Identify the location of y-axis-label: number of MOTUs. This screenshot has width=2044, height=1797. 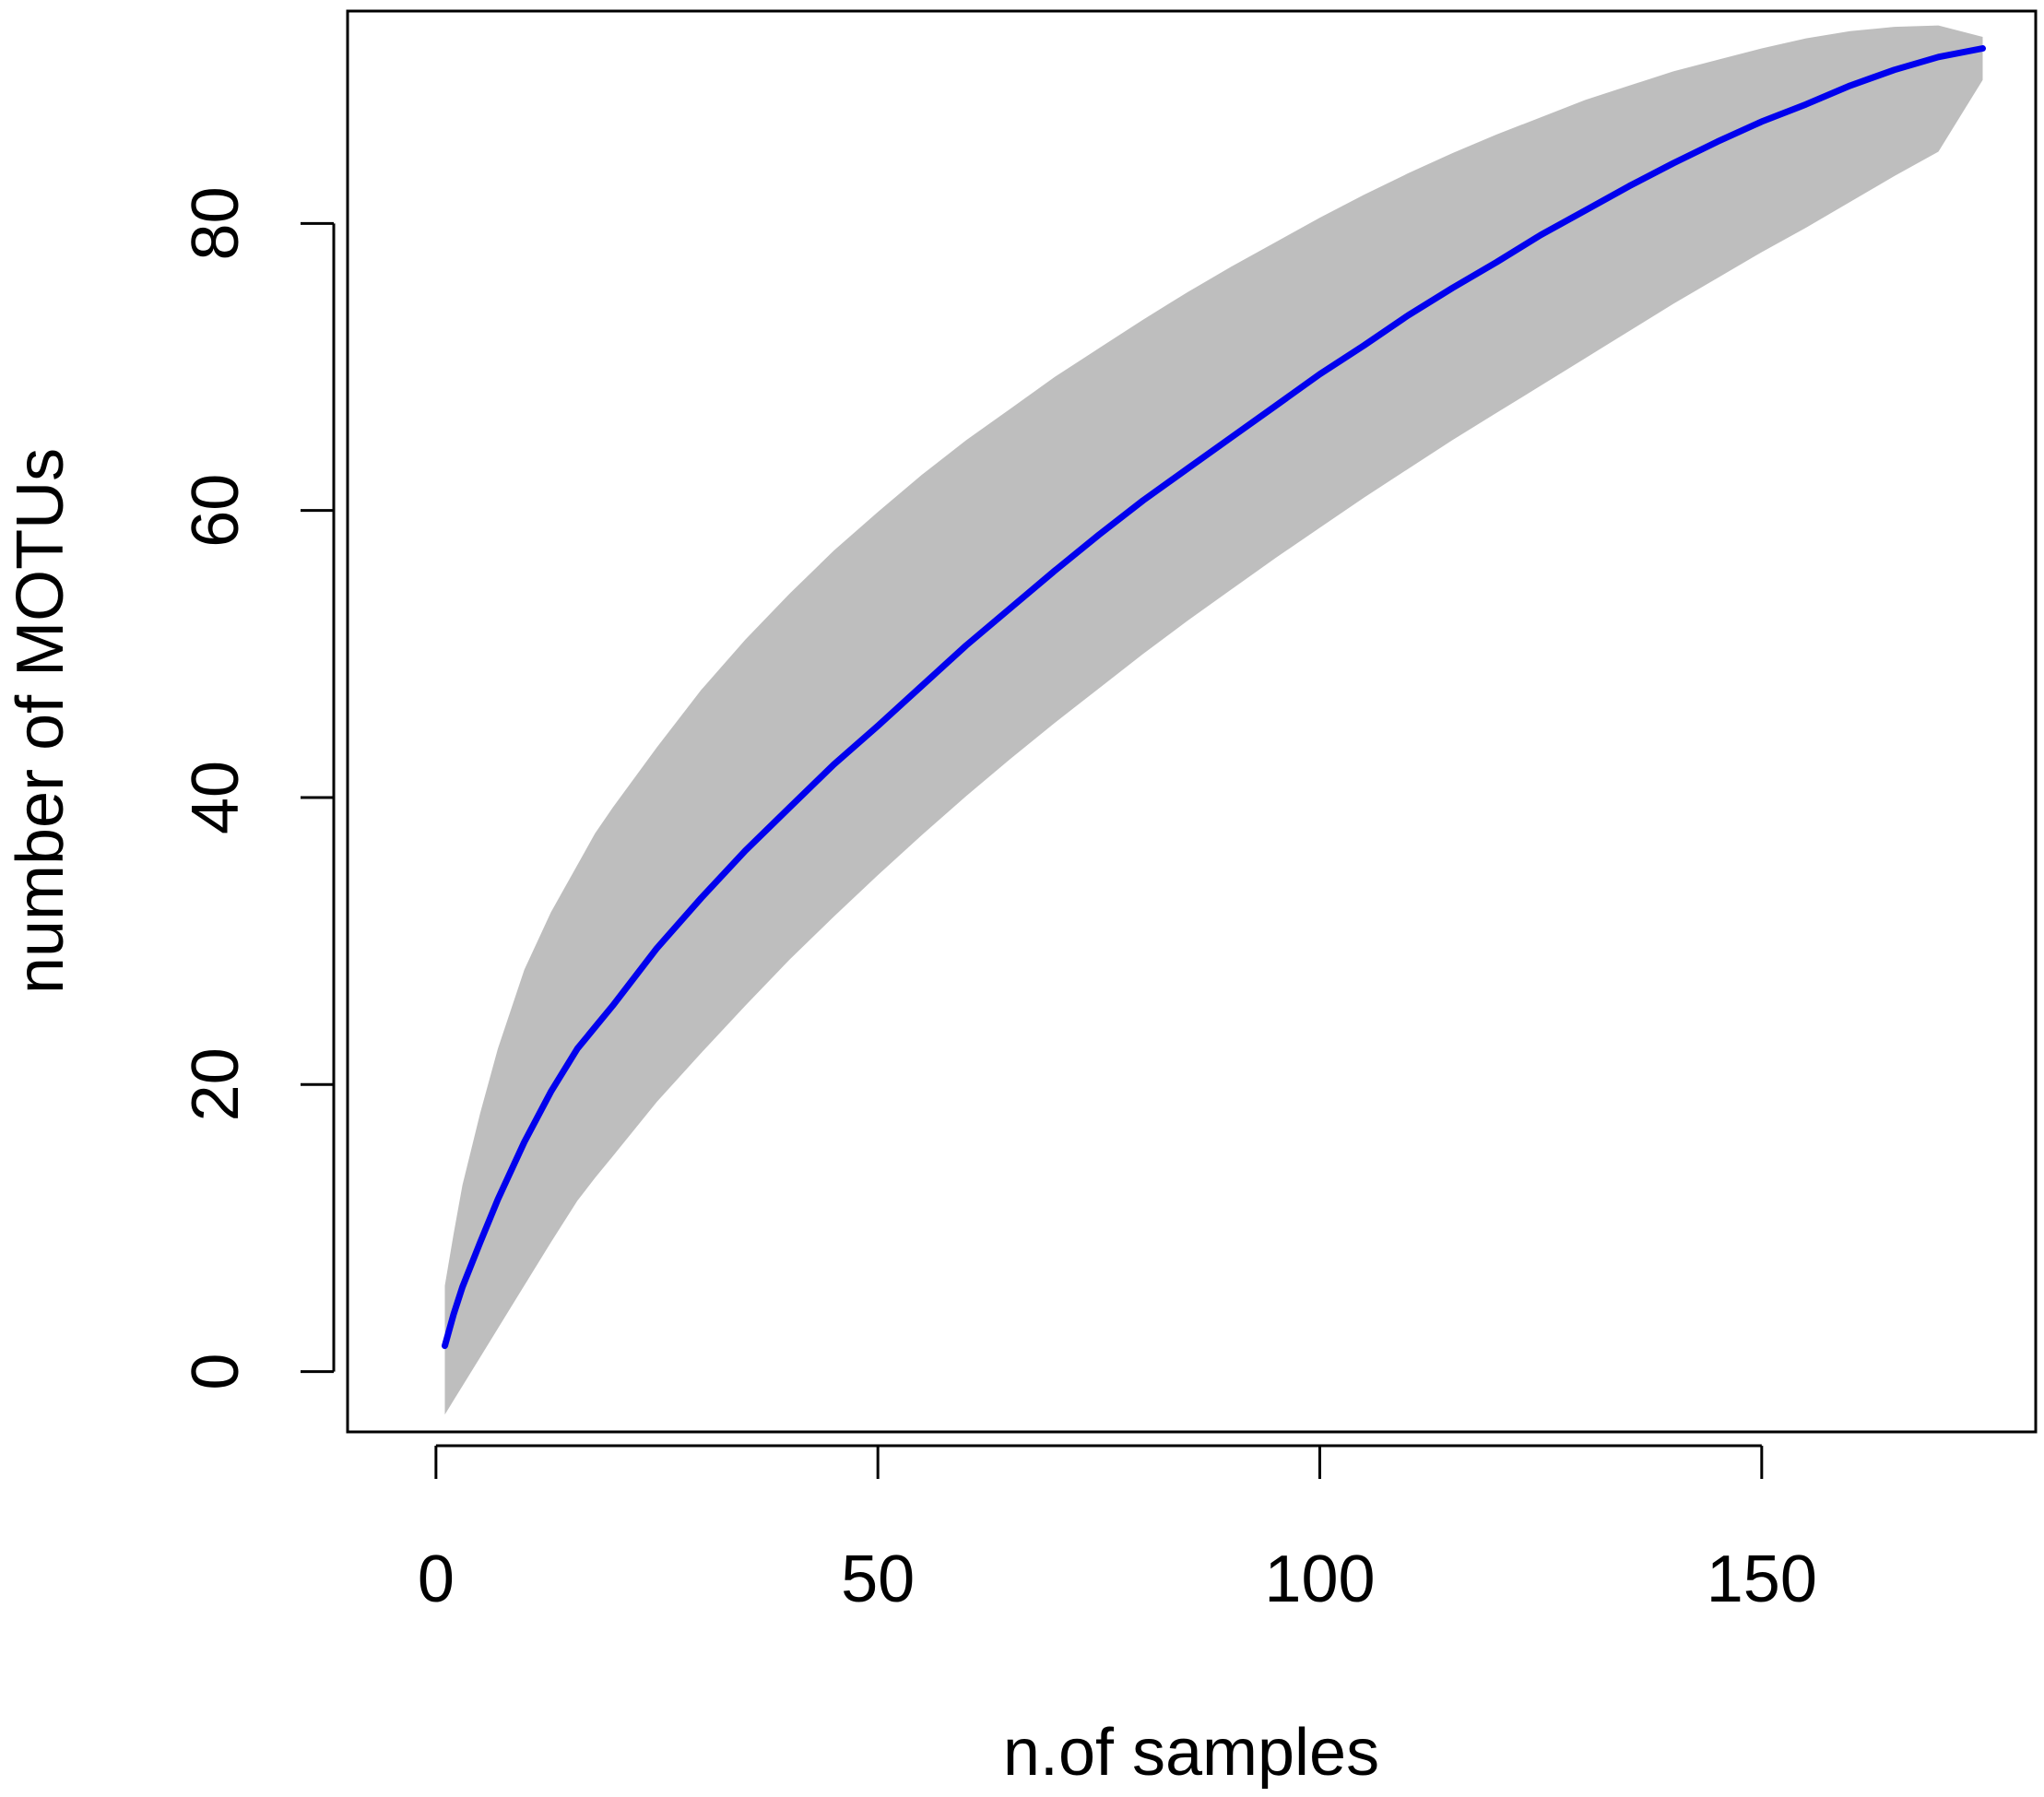
(40, 721).